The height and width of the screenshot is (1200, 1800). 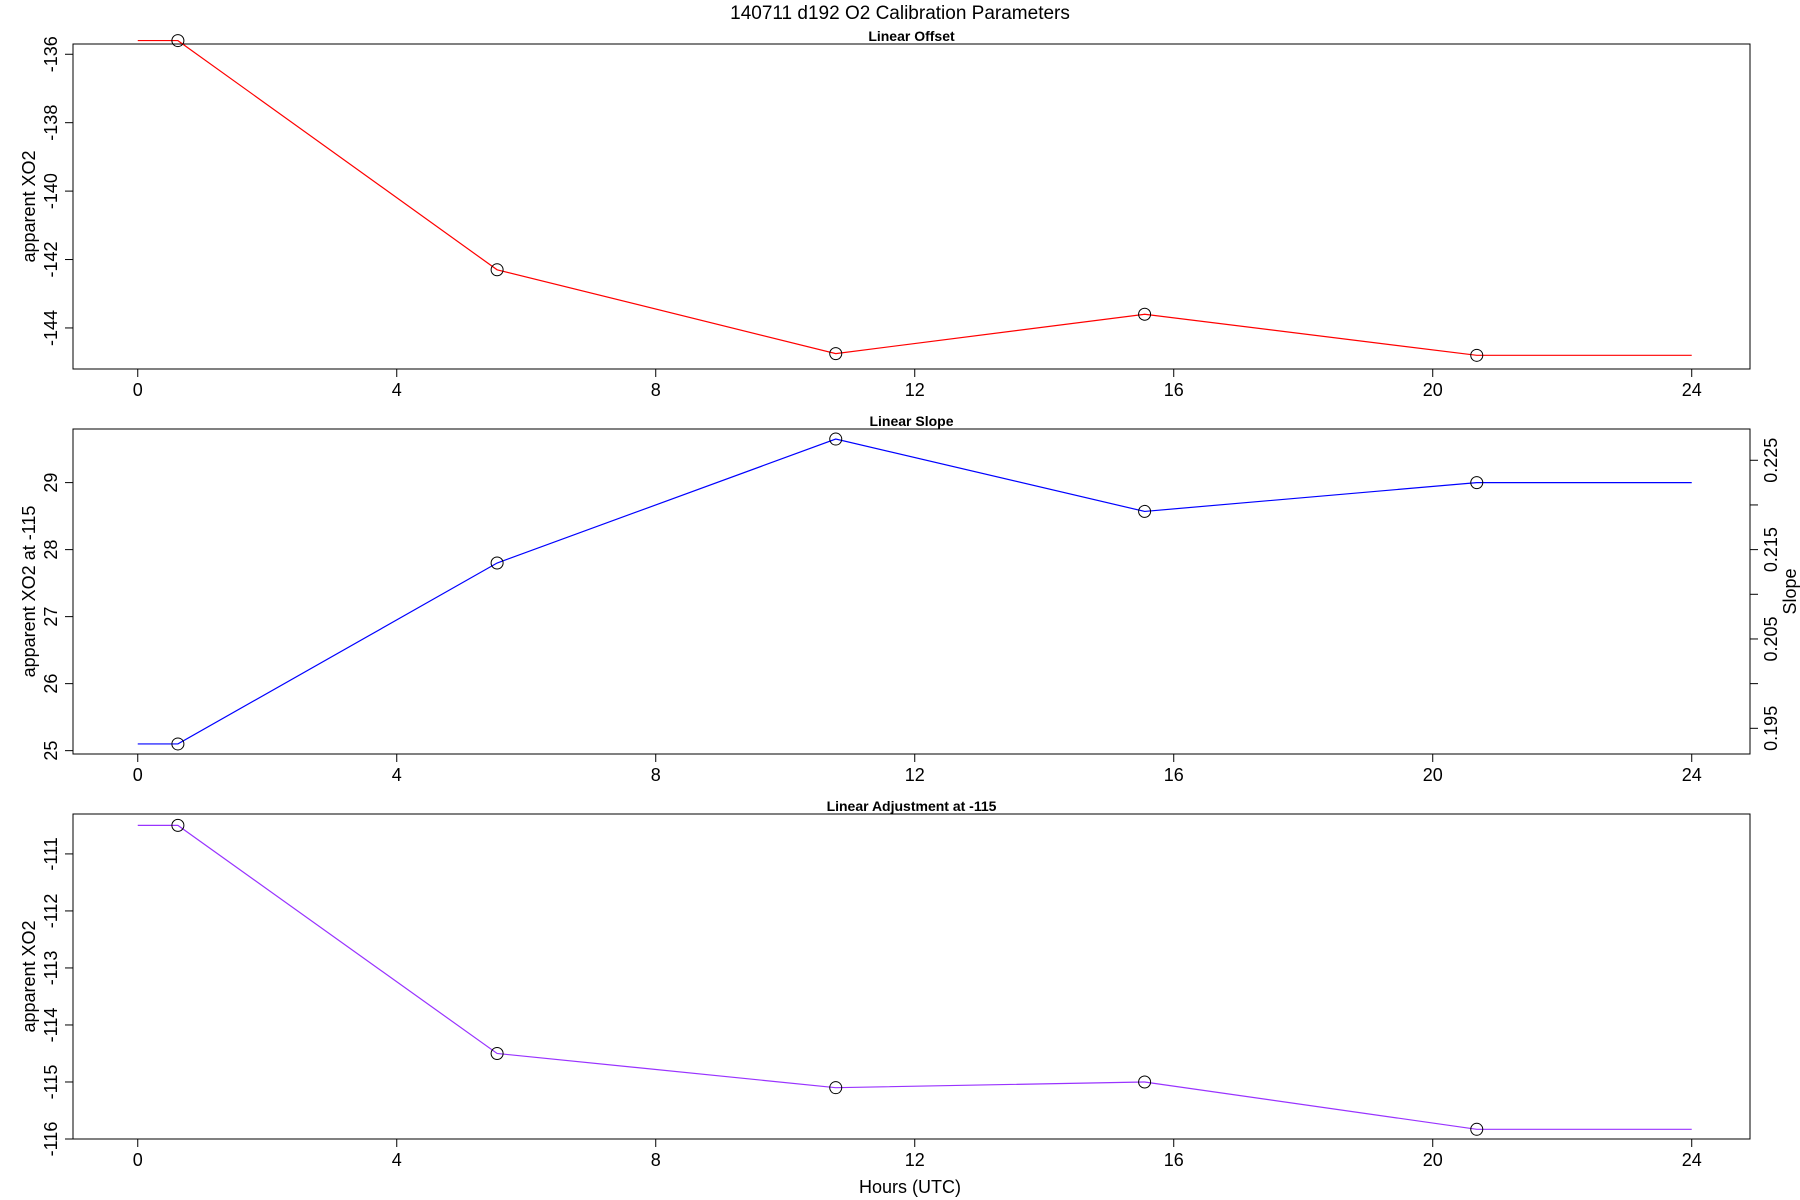 I want to click on y-tick-label: -138, so click(x=51, y=123).